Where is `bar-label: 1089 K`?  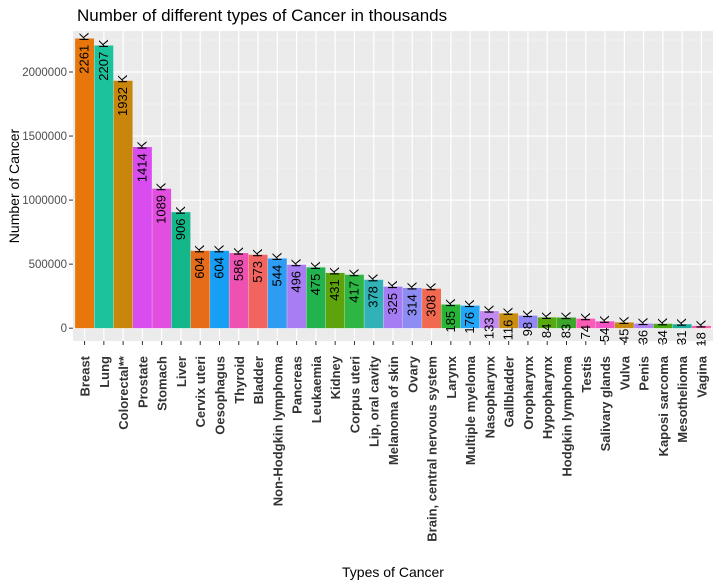 bar-label: 1089 K is located at coordinates (161, 203).